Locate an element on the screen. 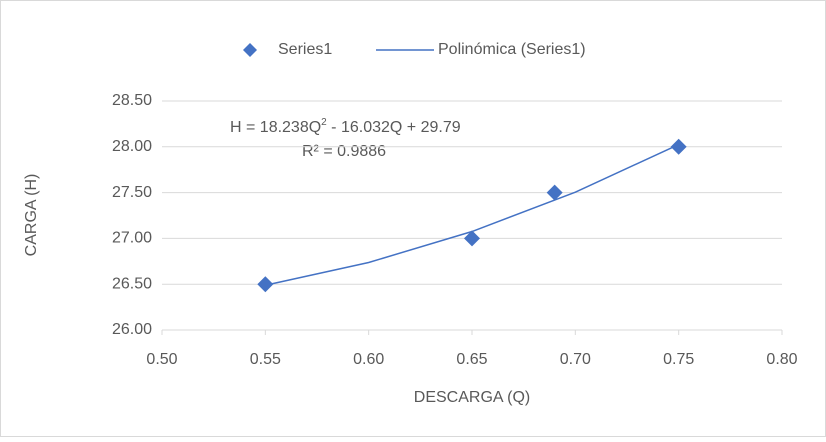 Image resolution: width=826 pixels, height=442 pixels. y-tick-label: 28.00 is located at coordinates (132, 146).